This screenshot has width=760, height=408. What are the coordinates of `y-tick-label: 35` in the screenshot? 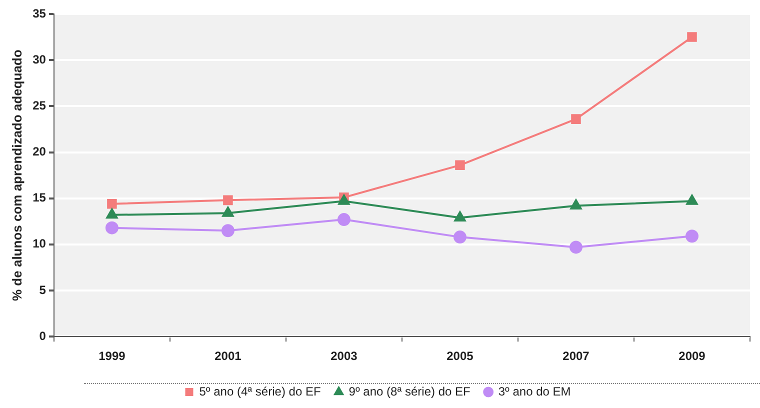 It's located at (39, 13).